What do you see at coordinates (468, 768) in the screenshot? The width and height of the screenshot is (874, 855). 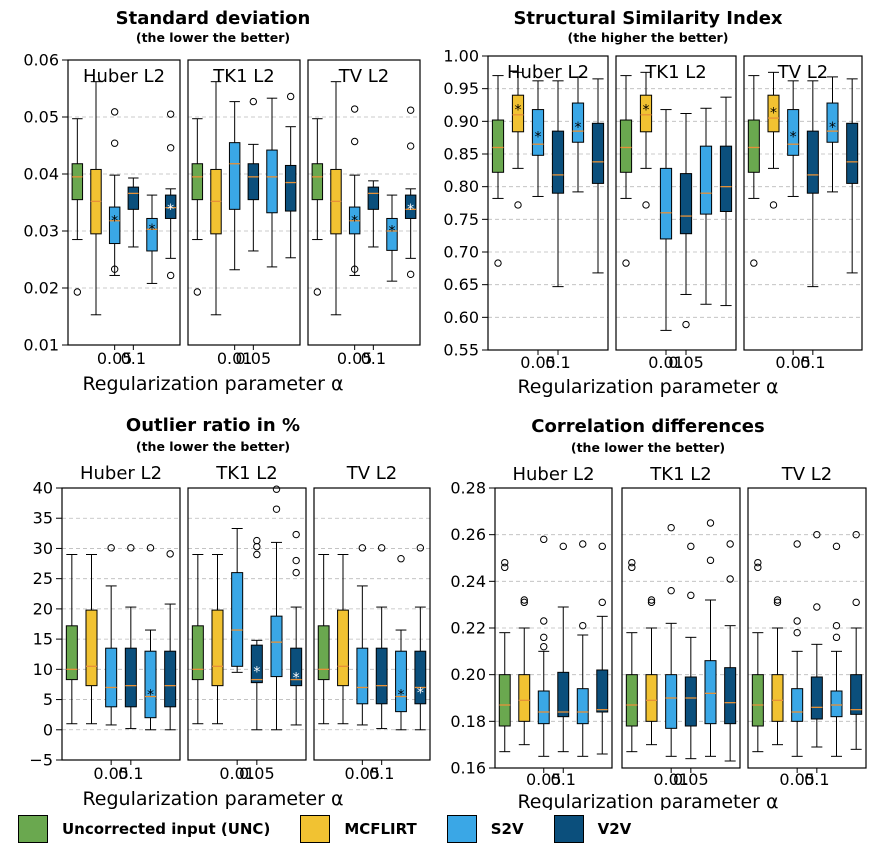 I see `y-tick-label: 0.16` at bounding box center [468, 768].